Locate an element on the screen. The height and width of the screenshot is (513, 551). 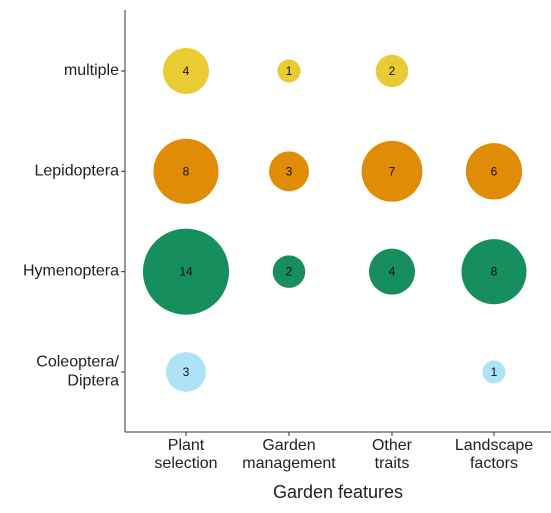
bubble-label: 6 is located at coordinates (494, 171).